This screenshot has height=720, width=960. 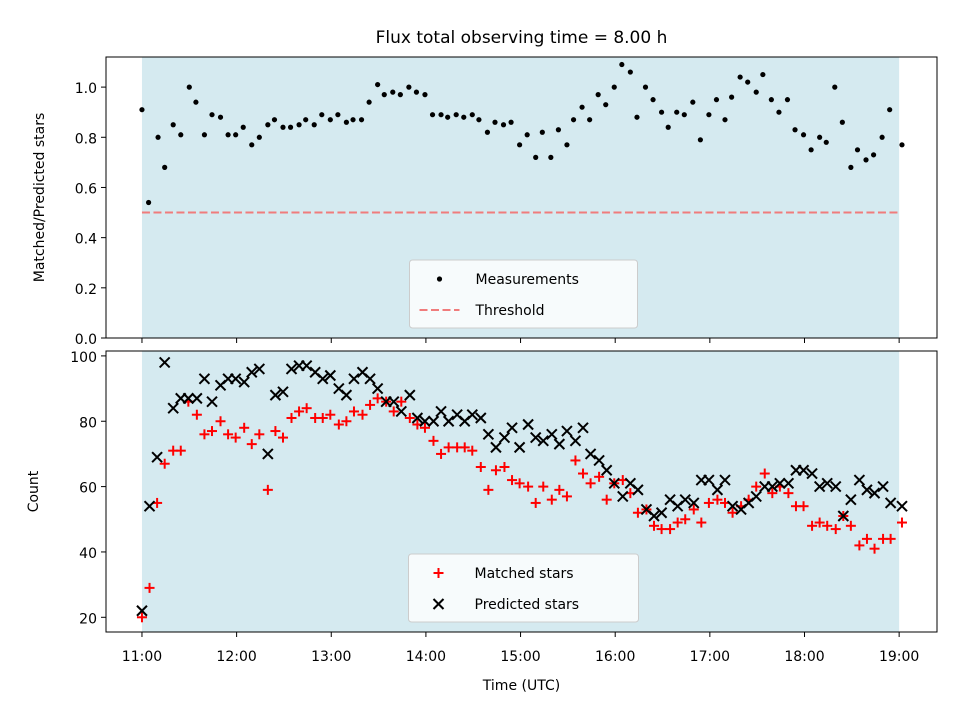 I want to click on legend: Matched stars Predicted stars, so click(x=523, y=588).